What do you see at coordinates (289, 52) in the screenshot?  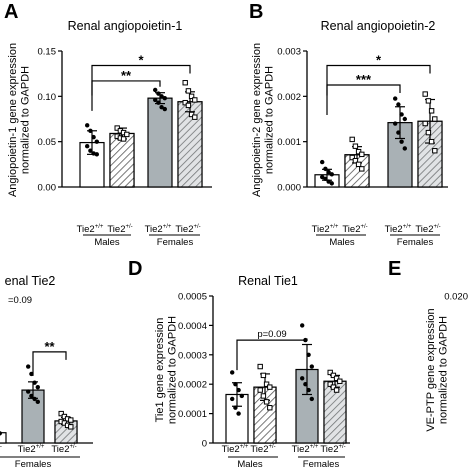 I see `y-tick-label: 0.003` at bounding box center [289, 52].